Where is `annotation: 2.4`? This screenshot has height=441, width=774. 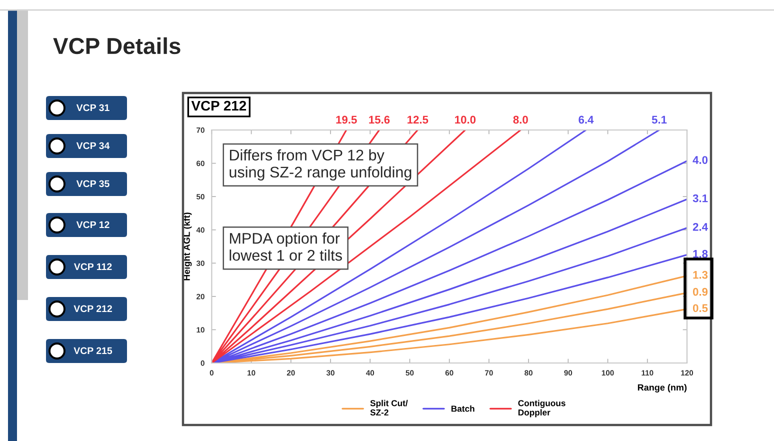 annotation: 2.4 is located at coordinates (700, 226).